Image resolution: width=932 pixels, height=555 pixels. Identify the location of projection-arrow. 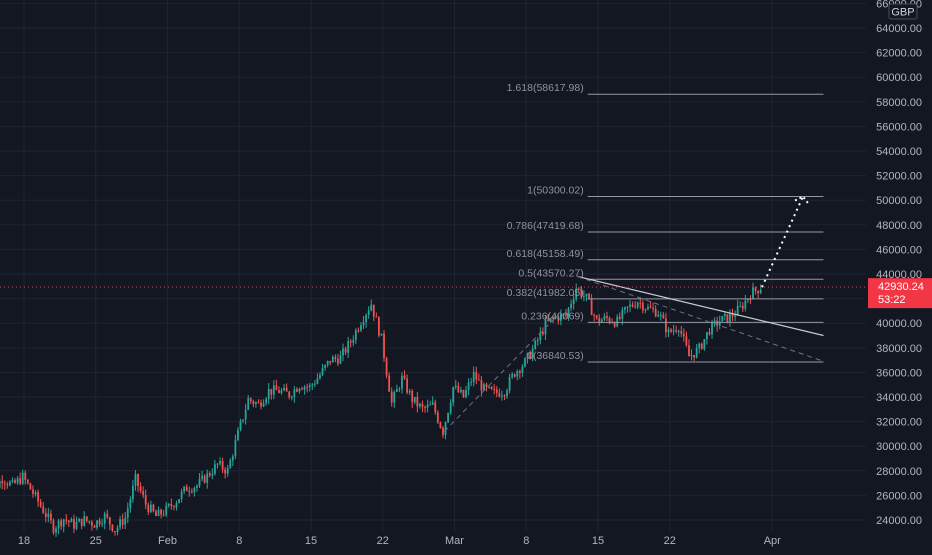
(785, 241).